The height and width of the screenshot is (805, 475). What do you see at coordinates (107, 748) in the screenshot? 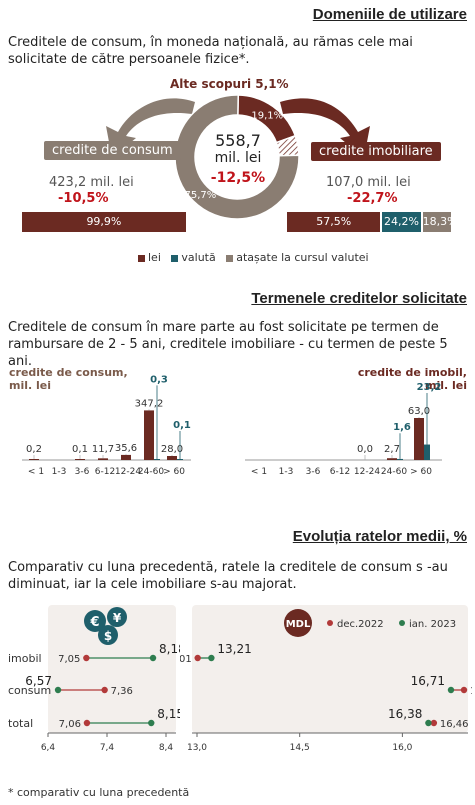
I see `x-tick-label: 7,4` at bounding box center [107, 748].